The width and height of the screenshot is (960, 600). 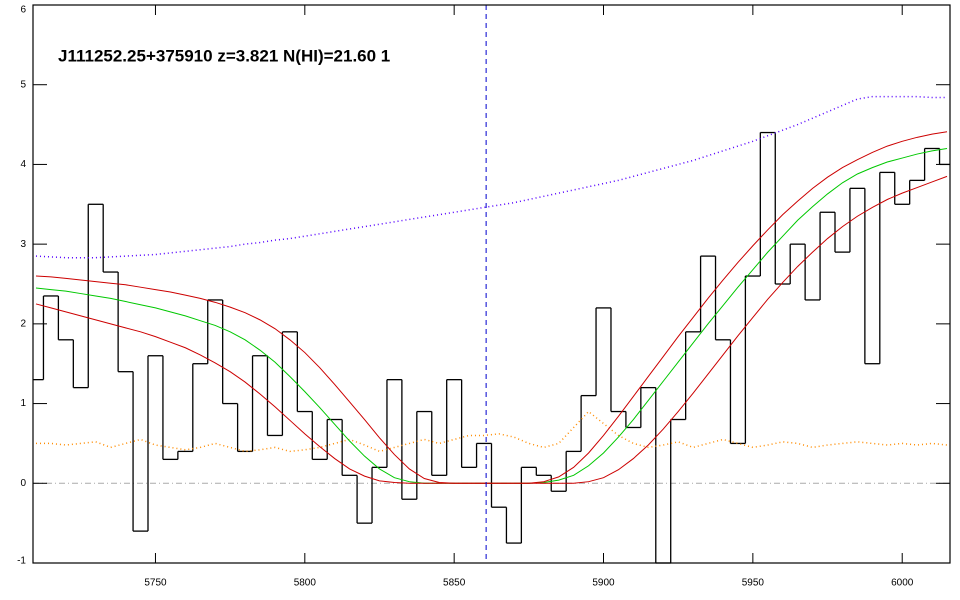 What do you see at coordinates (224, 55) in the screenshot?
I see `chart-title: J111252.25+375910 z=3.821 N(HI)=21.60 1` at bounding box center [224, 55].